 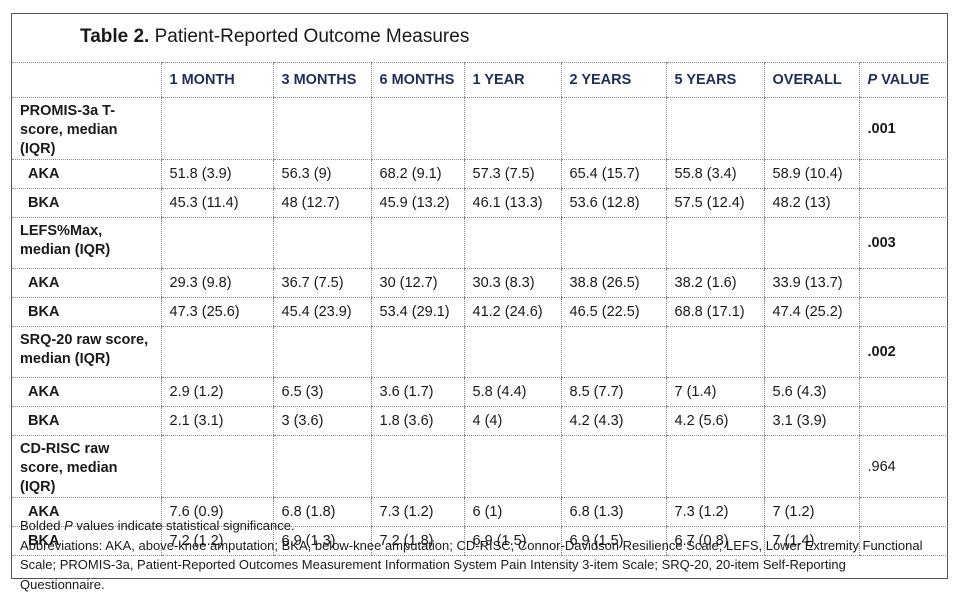 What do you see at coordinates (903, 243) in the screenshot?
I see `p-value: .003` at bounding box center [903, 243].